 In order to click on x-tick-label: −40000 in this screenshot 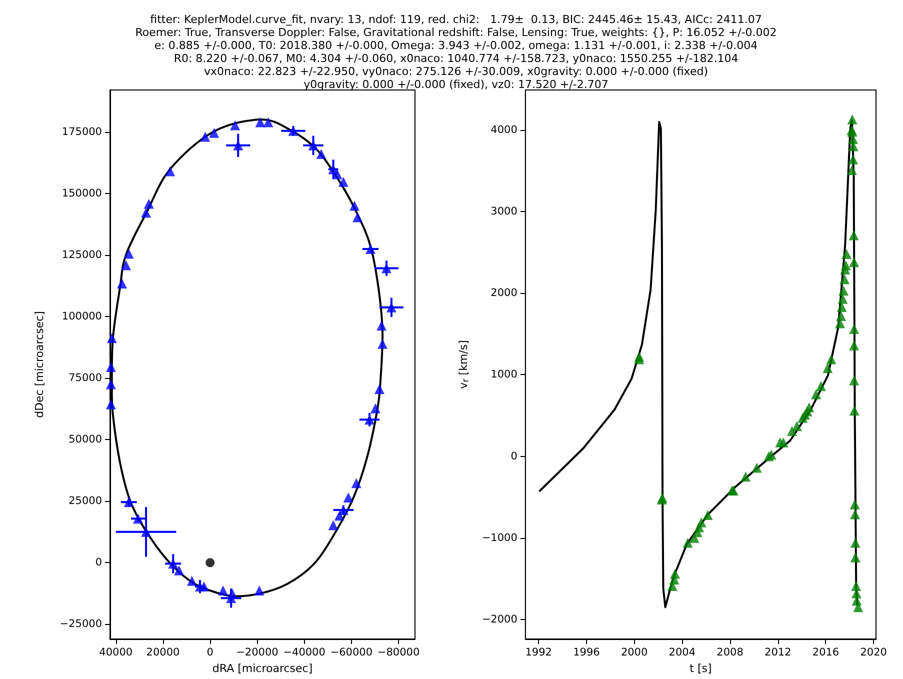, I will do `click(304, 652)`.